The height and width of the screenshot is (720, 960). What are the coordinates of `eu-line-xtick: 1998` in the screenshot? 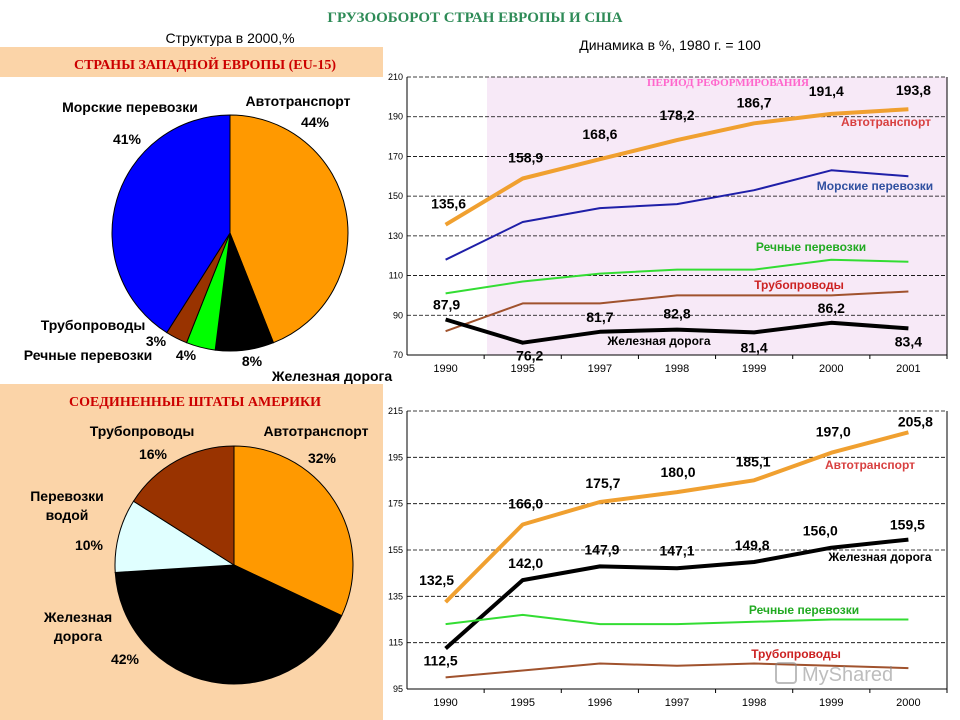 It's located at (677, 369).